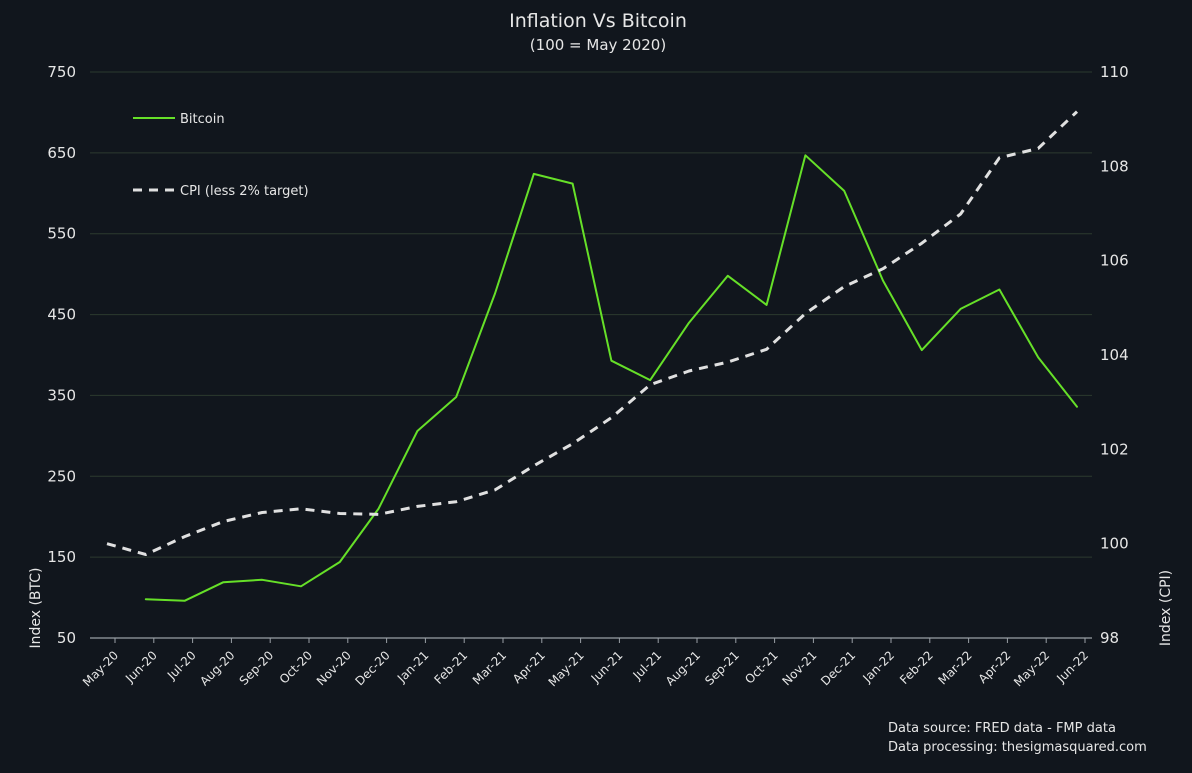 The image size is (1192, 773). Describe the element at coordinates (61, 395) in the screenshot. I see `left-tick-label: 350` at that location.